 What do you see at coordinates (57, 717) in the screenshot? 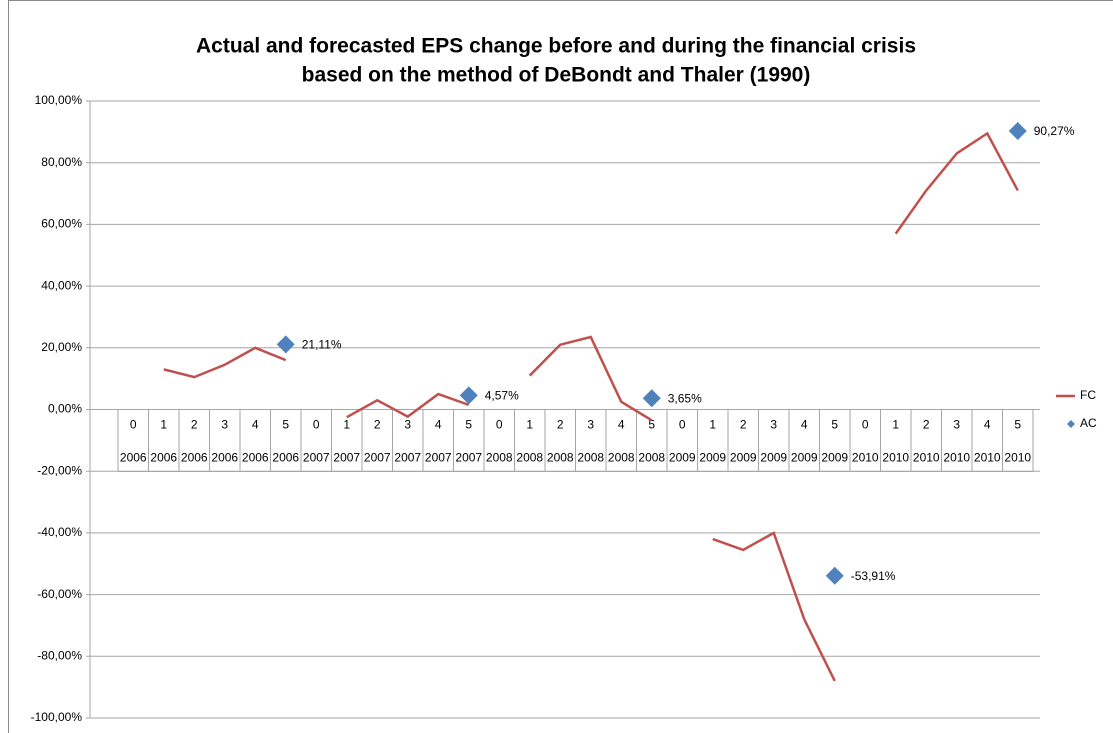
I see `y-tick-label: -100,00%` at bounding box center [57, 717].